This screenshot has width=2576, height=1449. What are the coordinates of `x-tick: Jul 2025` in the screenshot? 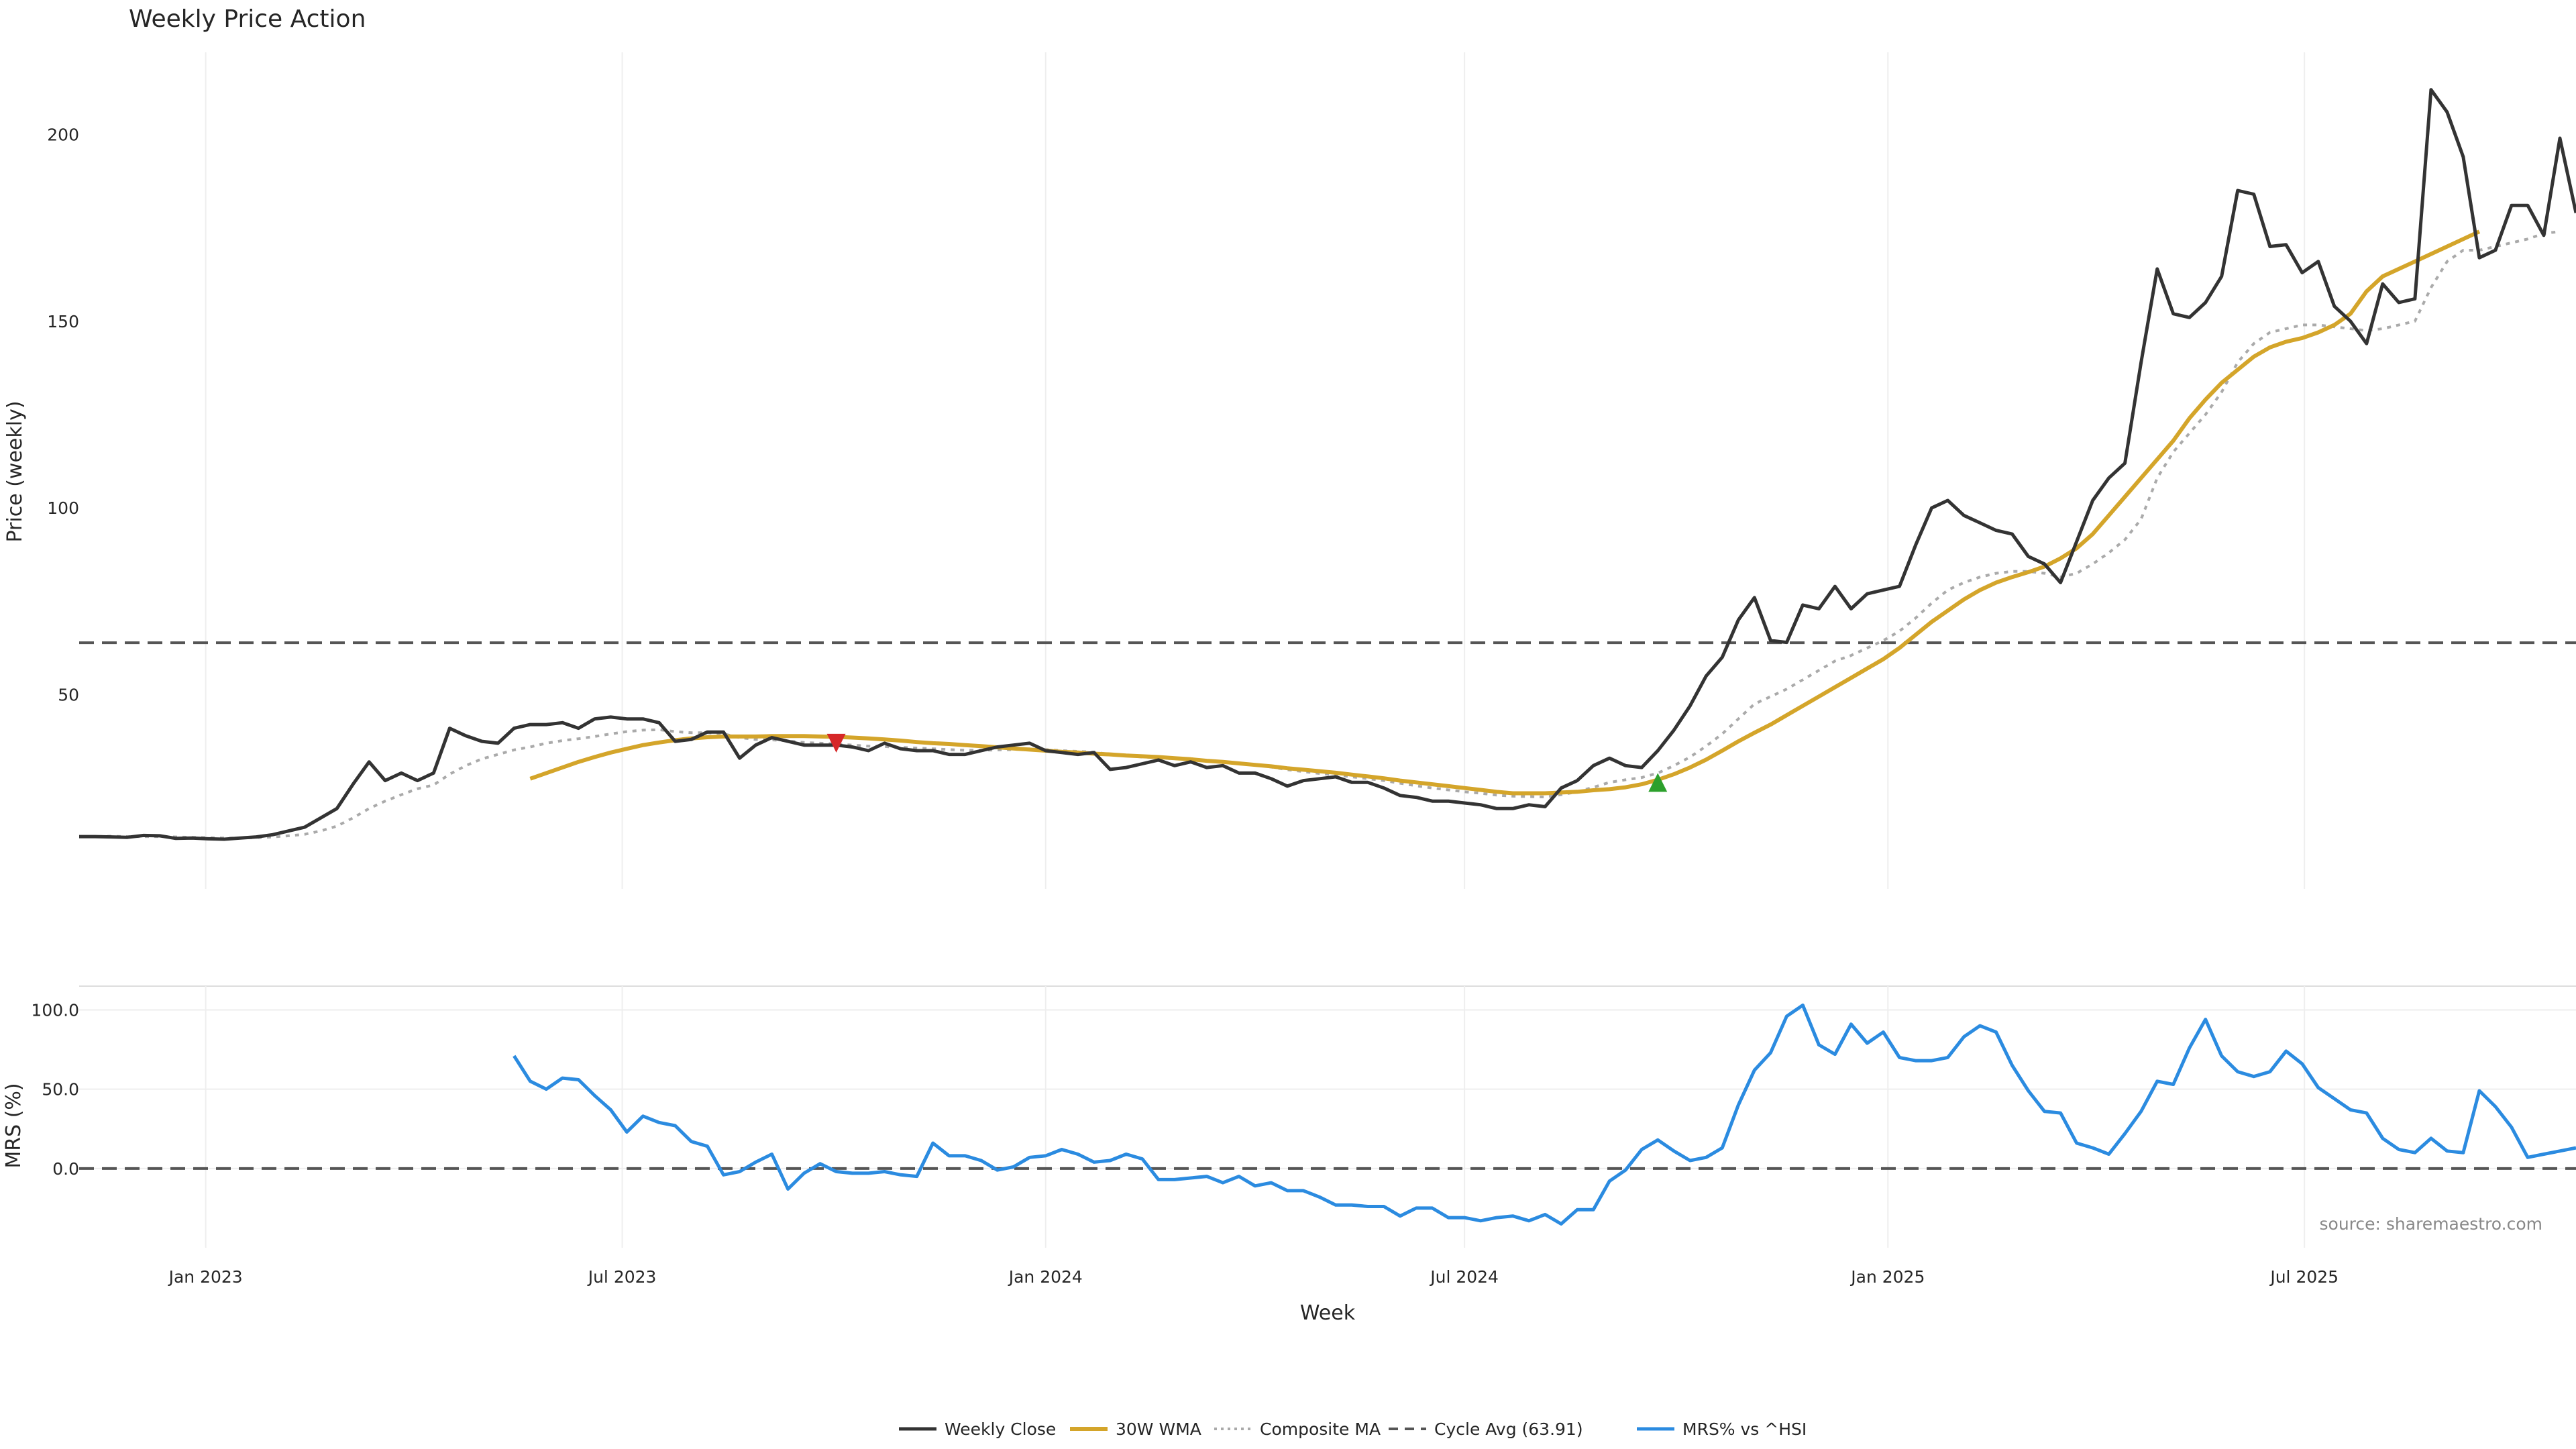 It's located at (2304, 1277).